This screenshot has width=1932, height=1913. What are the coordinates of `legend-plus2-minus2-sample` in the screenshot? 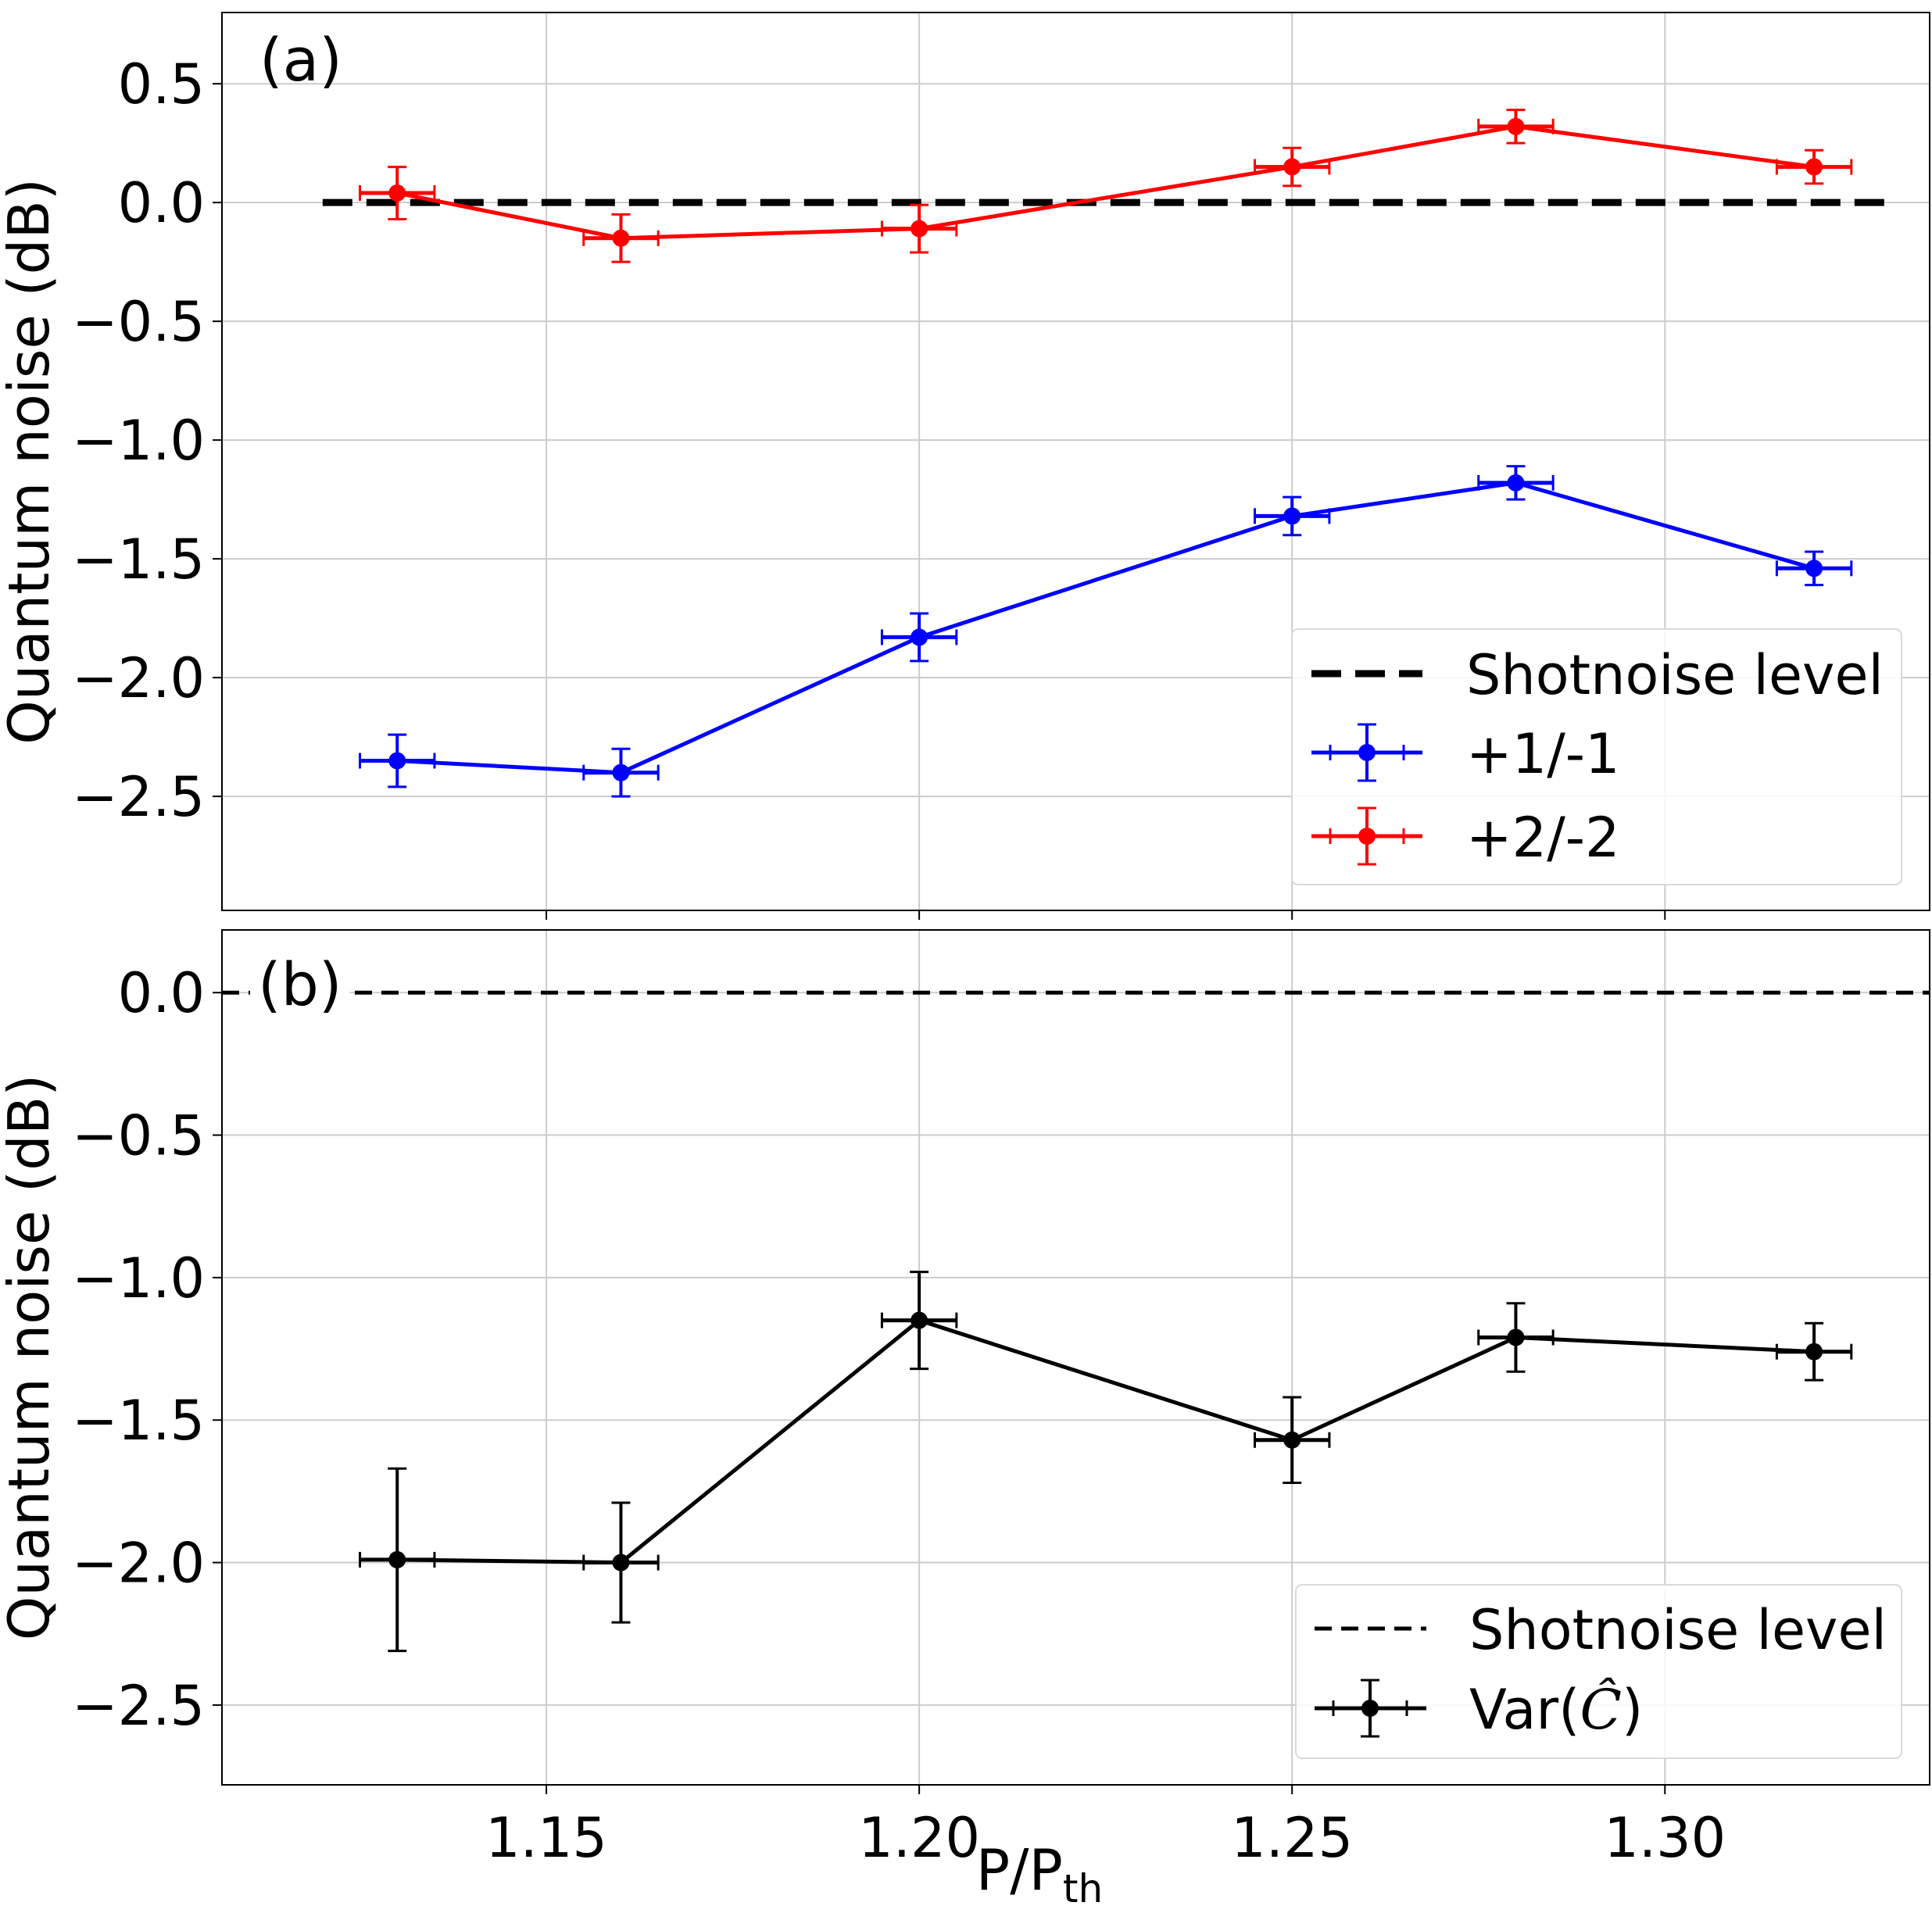 It's located at (1366, 836).